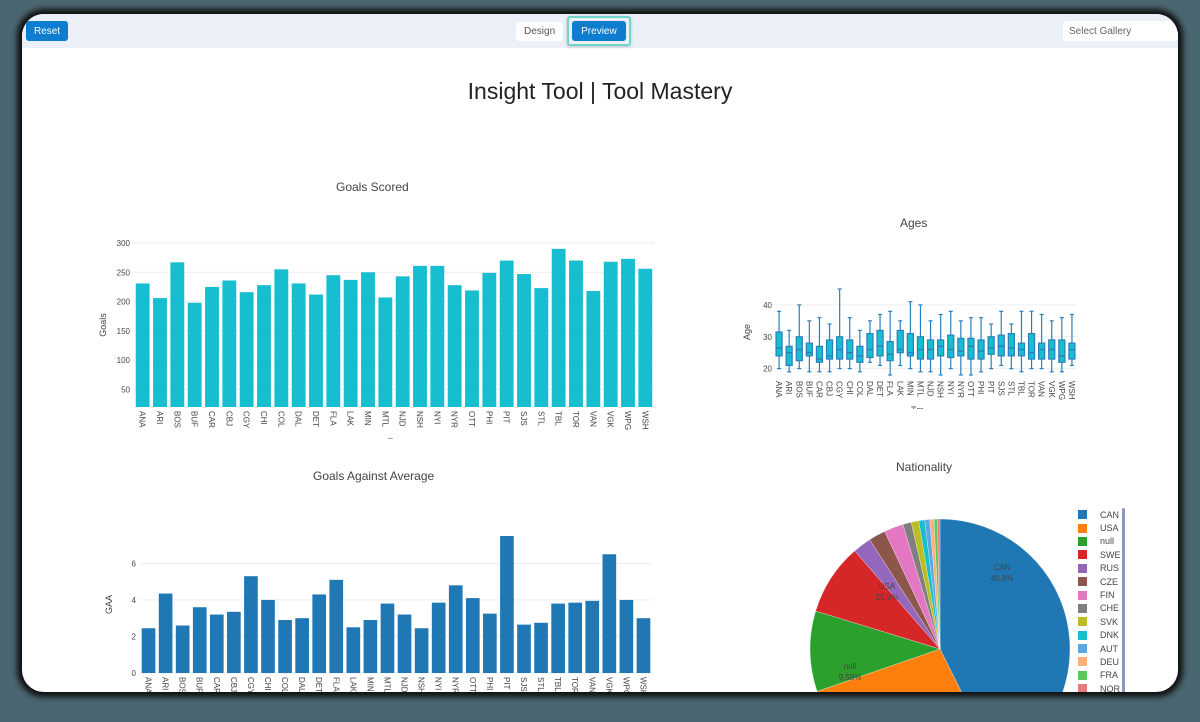 This screenshot has height=722, width=1200. I want to click on box-ARI, so click(789, 351).